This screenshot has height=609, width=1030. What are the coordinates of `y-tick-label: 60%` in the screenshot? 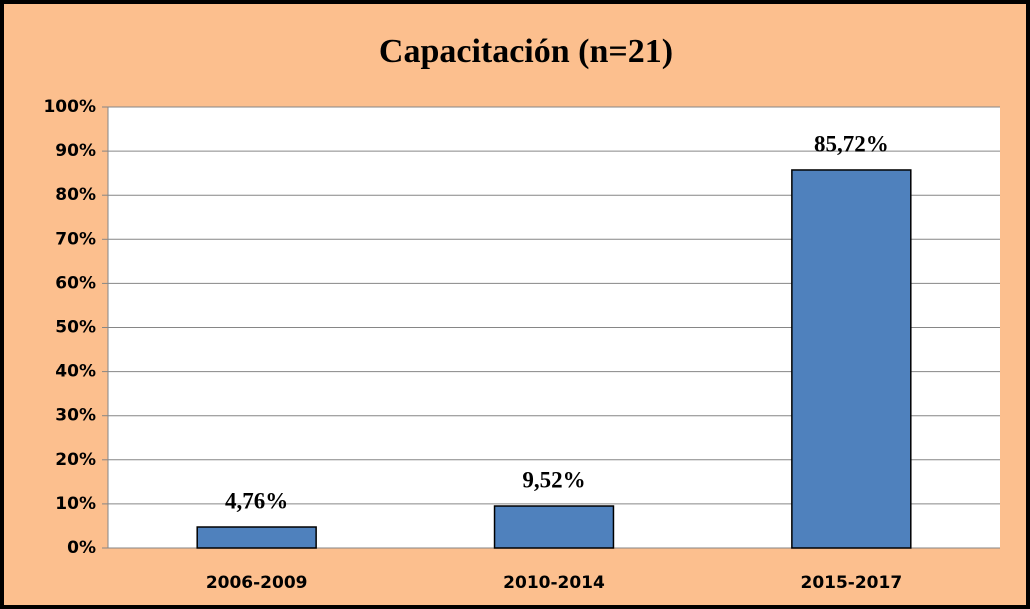 It's located at (75, 283).